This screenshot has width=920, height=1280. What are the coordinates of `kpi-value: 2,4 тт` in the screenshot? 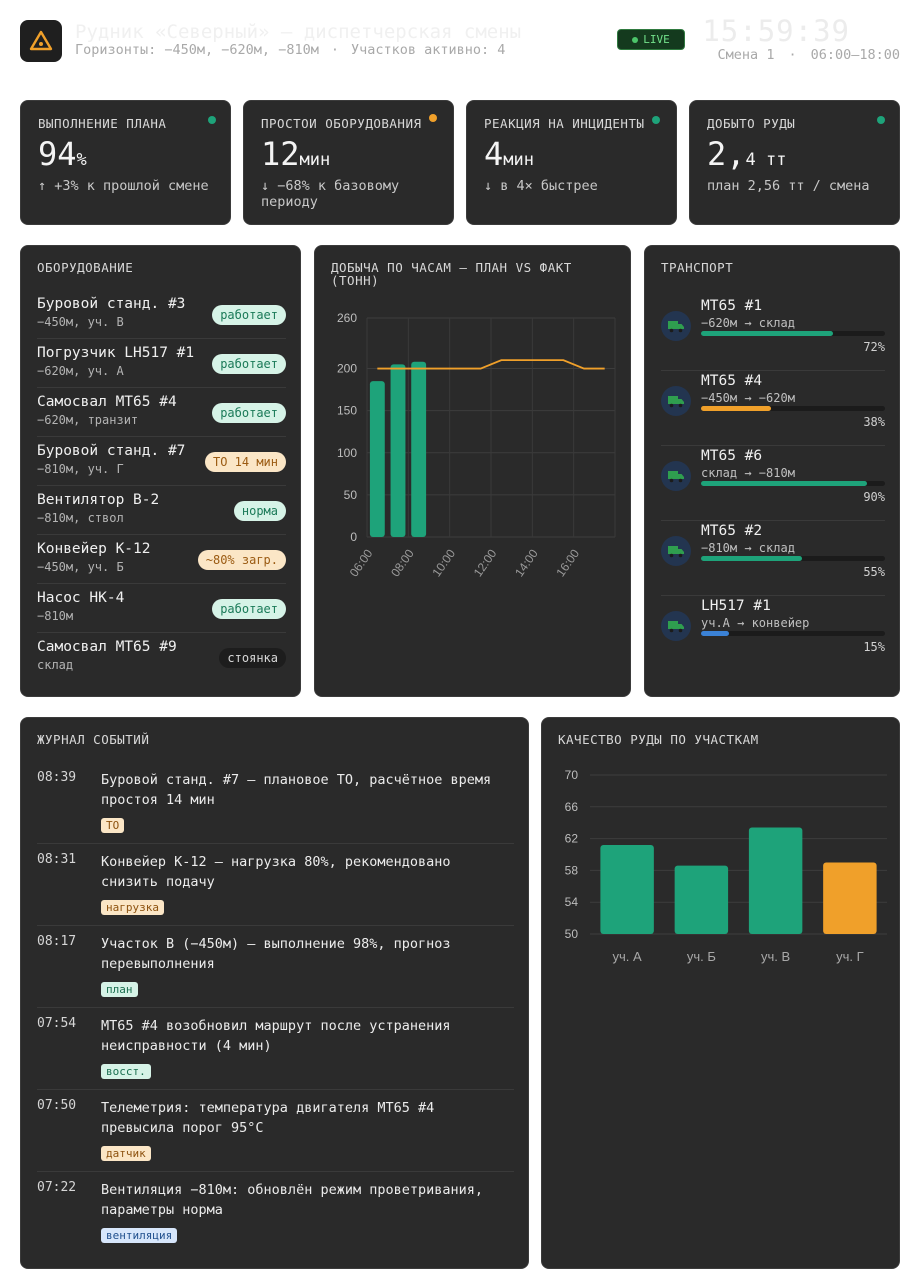 It's located at (746, 154).